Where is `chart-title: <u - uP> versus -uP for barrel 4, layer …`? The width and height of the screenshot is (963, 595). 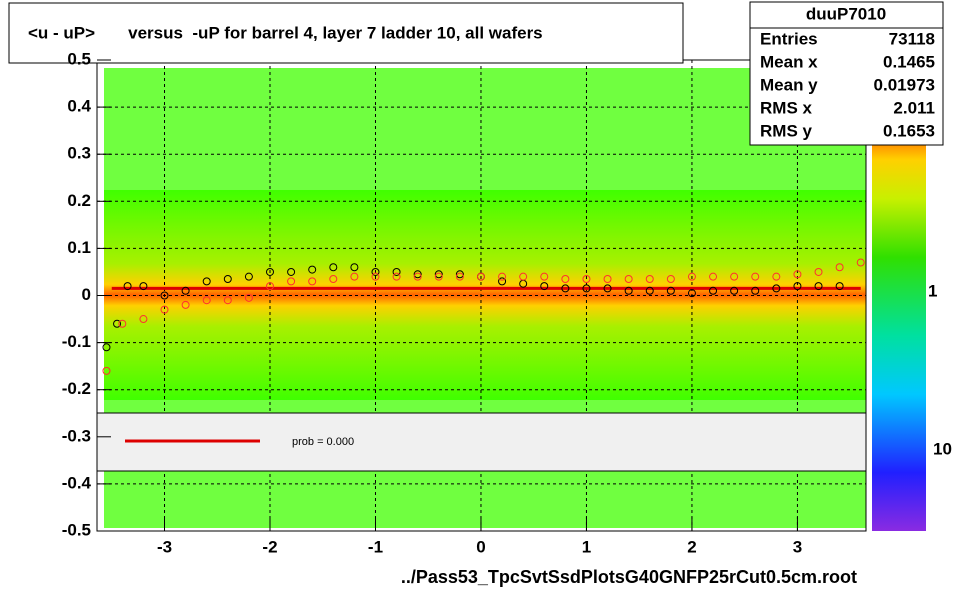 chart-title: <u - uP> versus -uP for barrel 4, layer … is located at coordinates (285, 32).